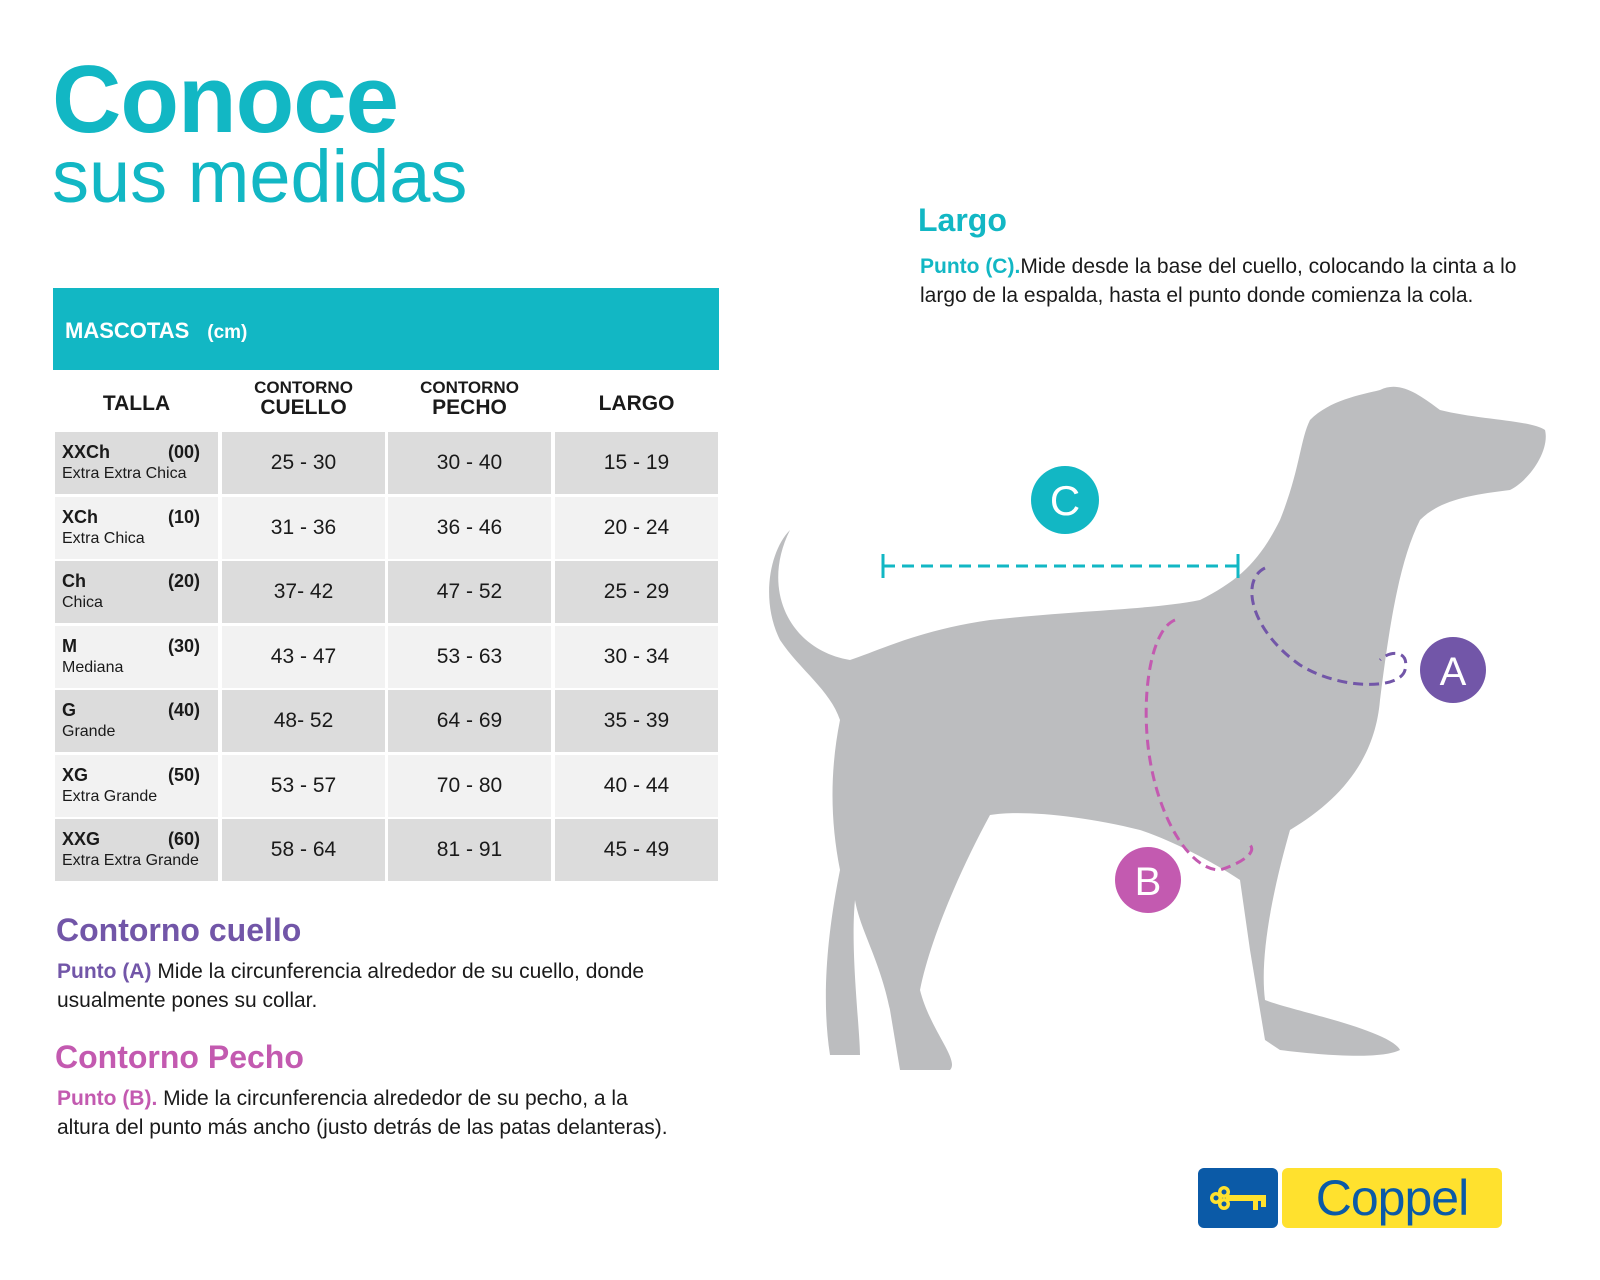  I want to click on column-header: CONTORNO CUELLO, so click(303, 398).